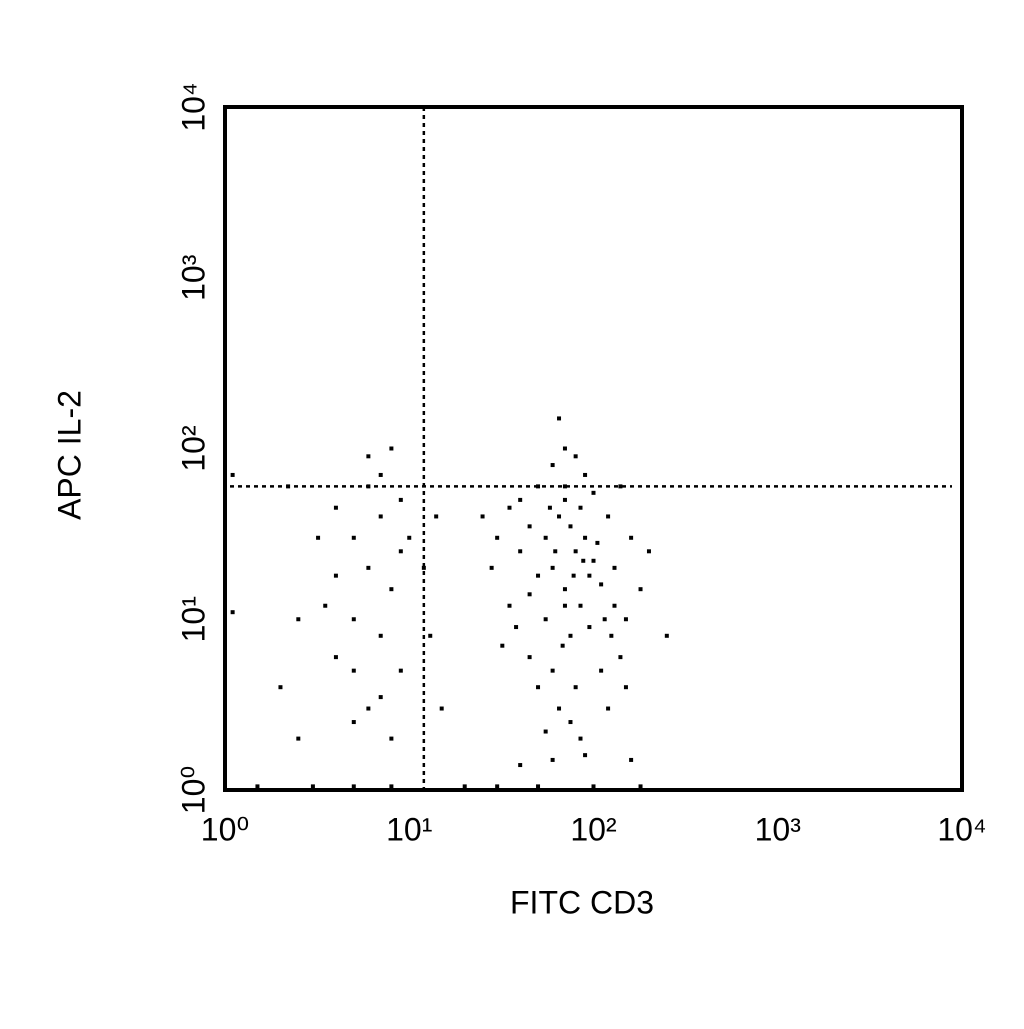  I want to click on x-axis-title: FITC CD3, so click(582, 902).